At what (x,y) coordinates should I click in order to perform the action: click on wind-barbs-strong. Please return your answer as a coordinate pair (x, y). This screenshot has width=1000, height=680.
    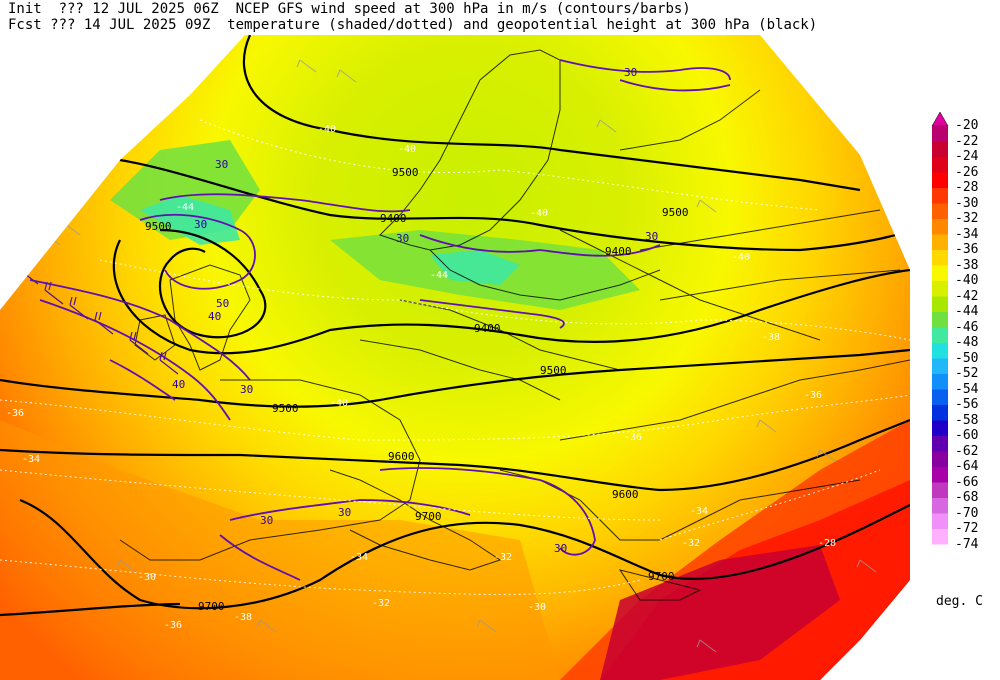
    Looking at the image, I should click on (99, 318).